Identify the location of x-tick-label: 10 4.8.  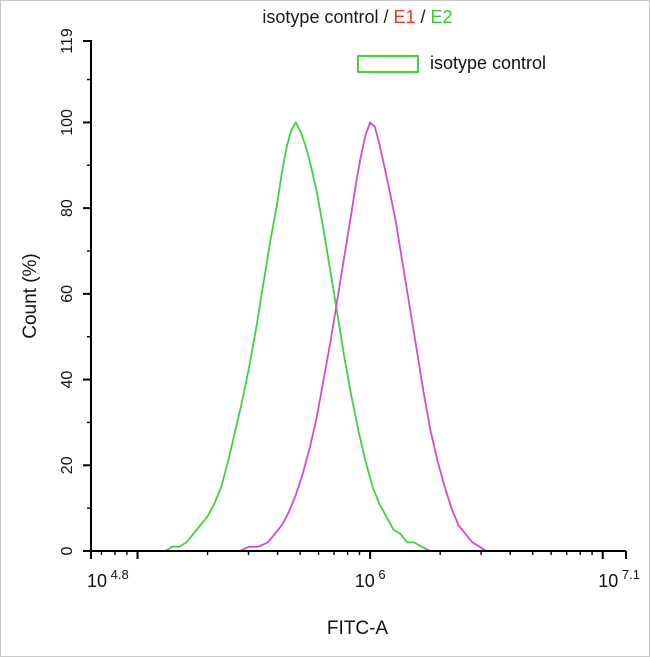
(108, 579).